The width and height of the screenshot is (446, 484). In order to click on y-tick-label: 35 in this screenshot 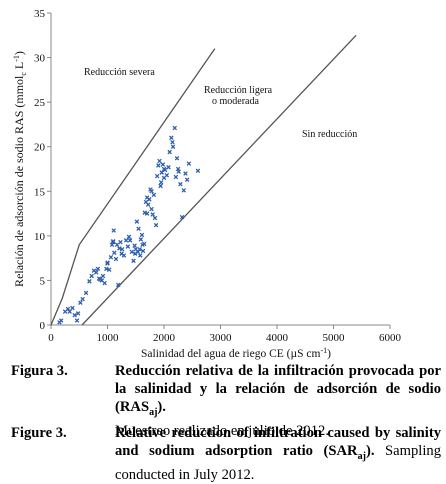, I will do `click(40, 14)`.